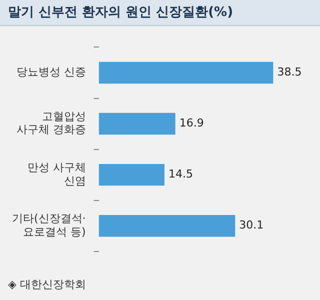 This screenshot has width=320, height=300. Describe the element at coordinates (51, 72) in the screenshot. I see `y-tick-label: 당뇨병성 신증` at that location.